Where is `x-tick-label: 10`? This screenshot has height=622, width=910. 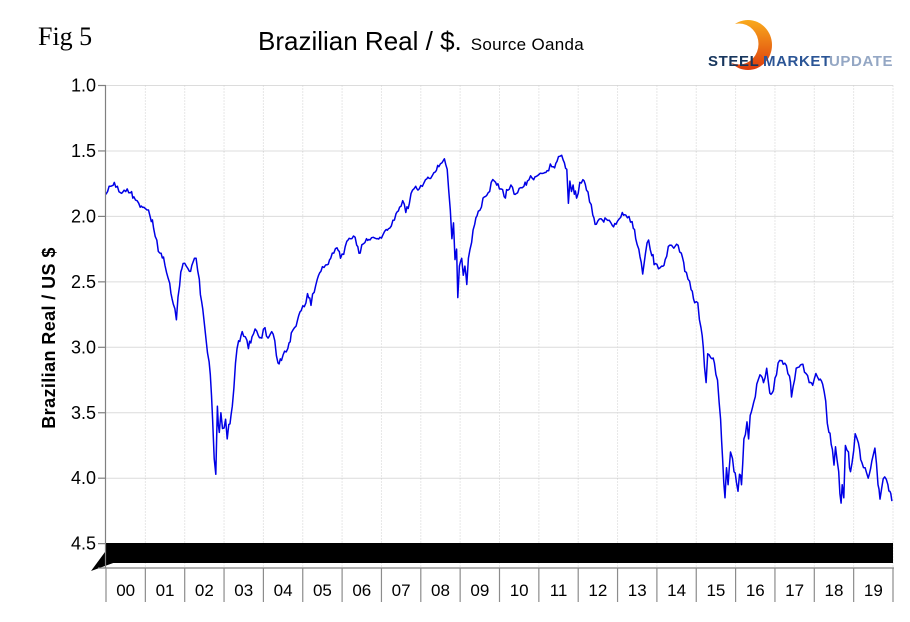 x-tick-label: 10 is located at coordinates (519, 590).